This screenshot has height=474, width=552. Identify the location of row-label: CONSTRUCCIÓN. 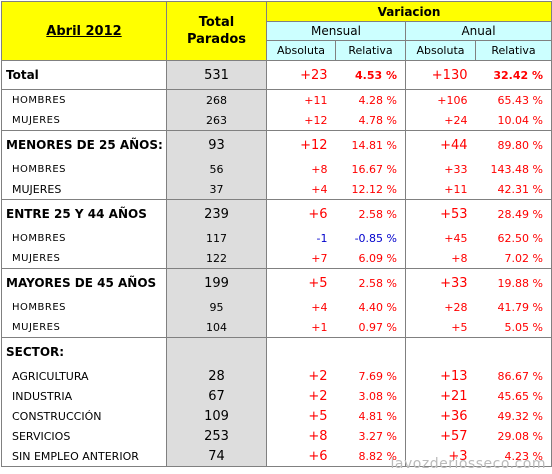
(84, 416).